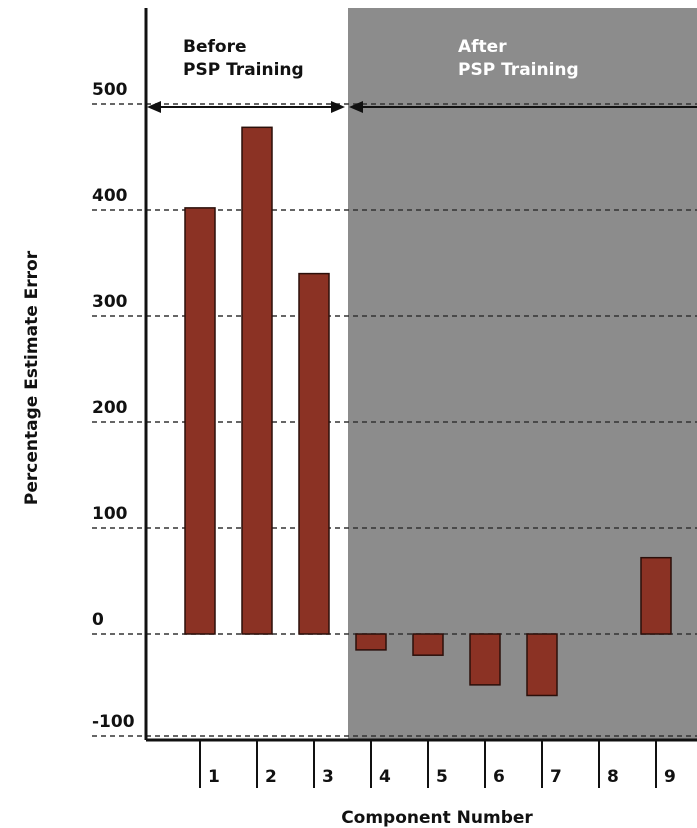 This screenshot has width=697, height=828. What do you see at coordinates (518, 70) in the screenshot?
I see `after-region-label-line2: PSP Training` at bounding box center [518, 70].